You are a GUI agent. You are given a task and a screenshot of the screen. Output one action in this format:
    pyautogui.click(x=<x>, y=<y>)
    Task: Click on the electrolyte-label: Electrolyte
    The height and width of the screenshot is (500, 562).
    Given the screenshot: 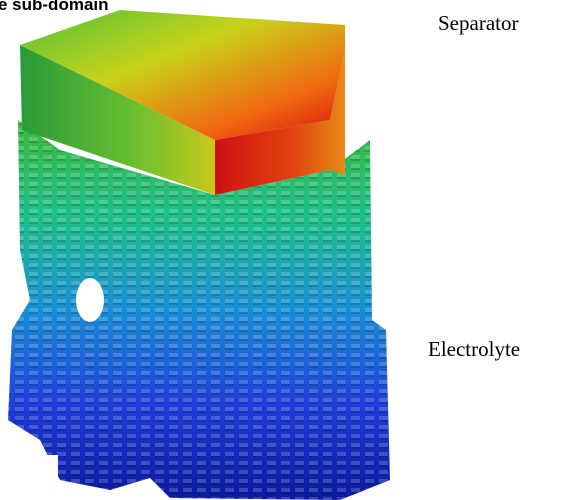 What is the action you would take?
    pyautogui.click(x=474, y=349)
    